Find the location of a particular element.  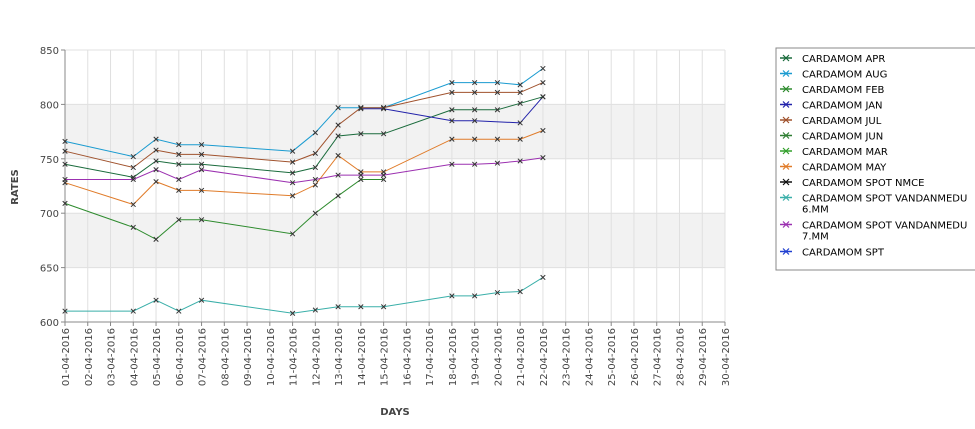

x-tick-label: 10-04-2016 is located at coordinates (271, 357).